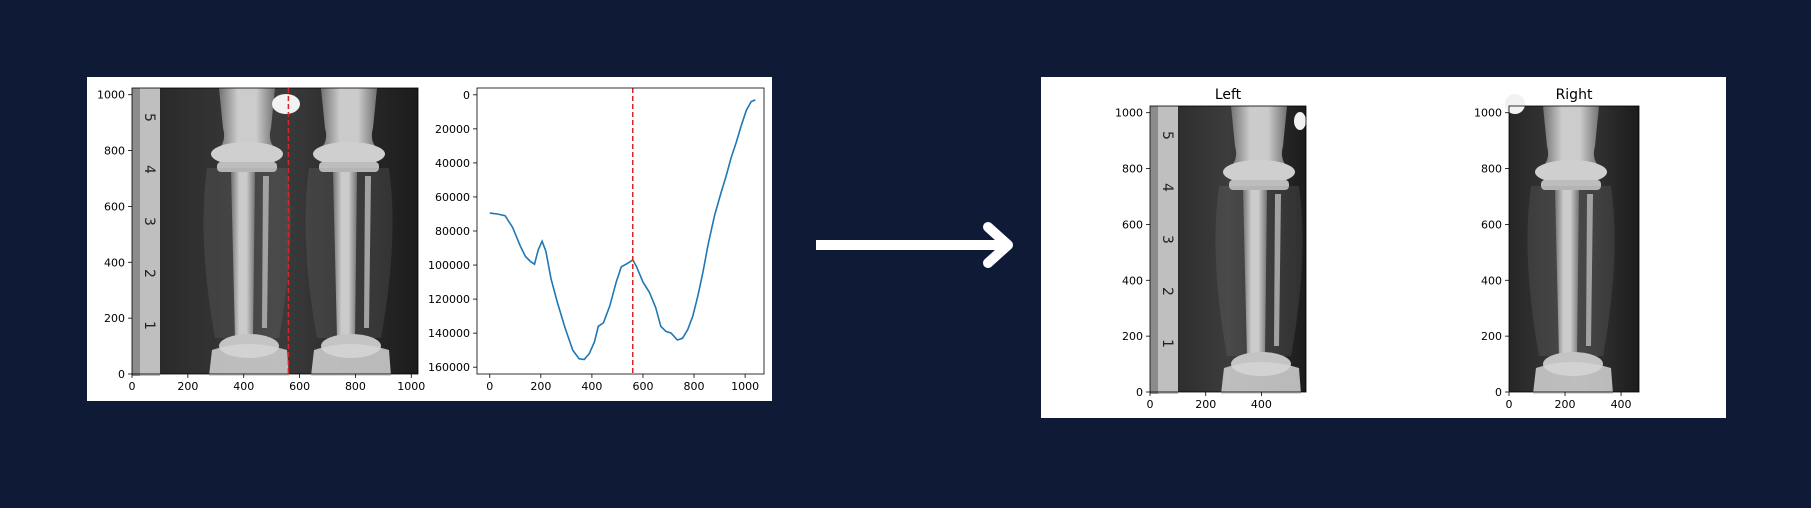  What do you see at coordinates (1491, 169) in the screenshot?
I see `right-y-tick-label: 800` at bounding box center [1491, 169].